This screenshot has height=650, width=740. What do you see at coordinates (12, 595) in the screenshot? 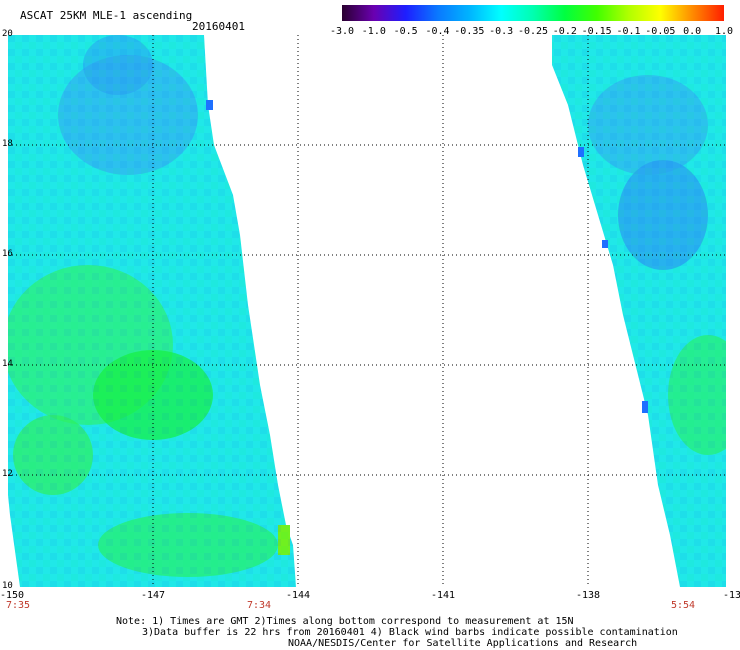
I see `longitude-label: -150` at bounding box center [12, 595].